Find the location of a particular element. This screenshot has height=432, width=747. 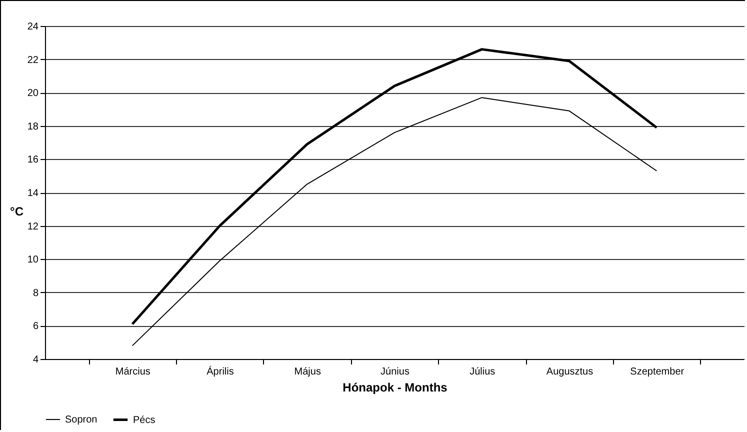

y-tick-label: 4 is located at coordinates (35, 360).